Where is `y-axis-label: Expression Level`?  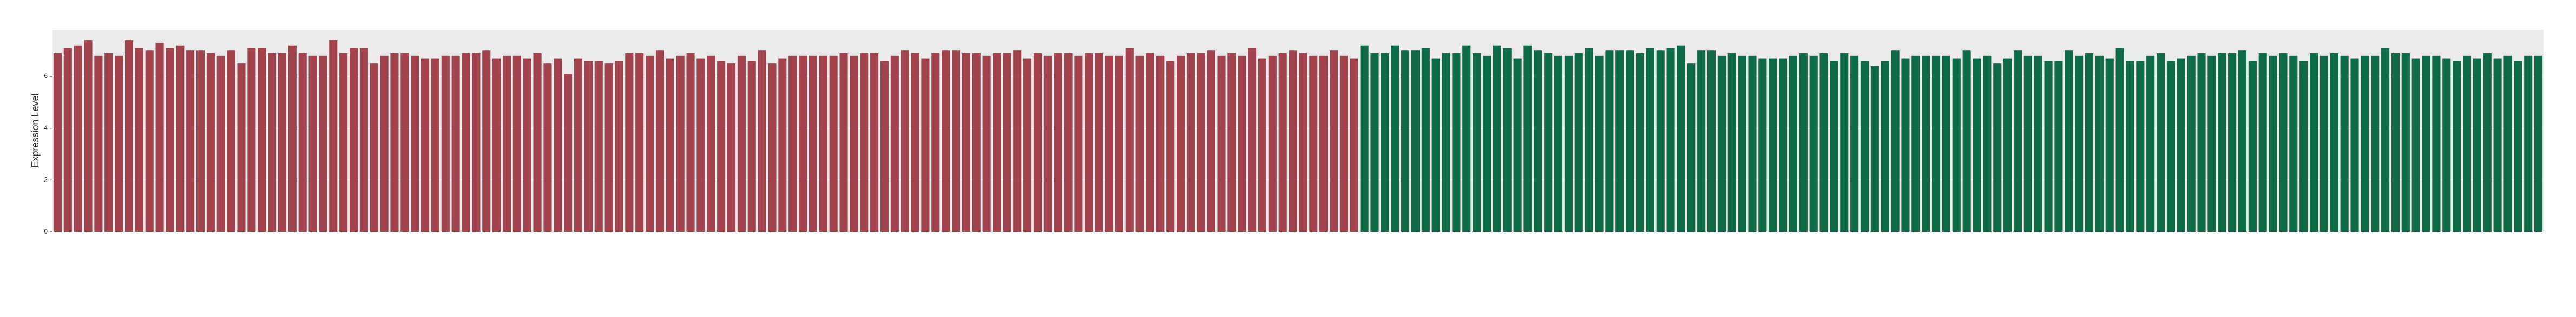 y-axis-label: Expression Level is located at coordinates (35, 130).